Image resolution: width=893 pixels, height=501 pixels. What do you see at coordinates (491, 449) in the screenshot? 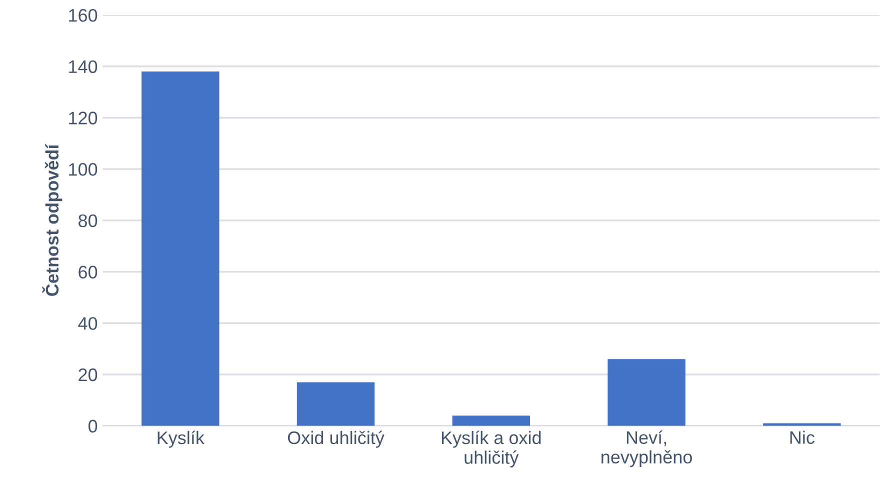
I see `x-tick-label: Kyslík a oxid uhličitý` at bounding box center [491, 449].